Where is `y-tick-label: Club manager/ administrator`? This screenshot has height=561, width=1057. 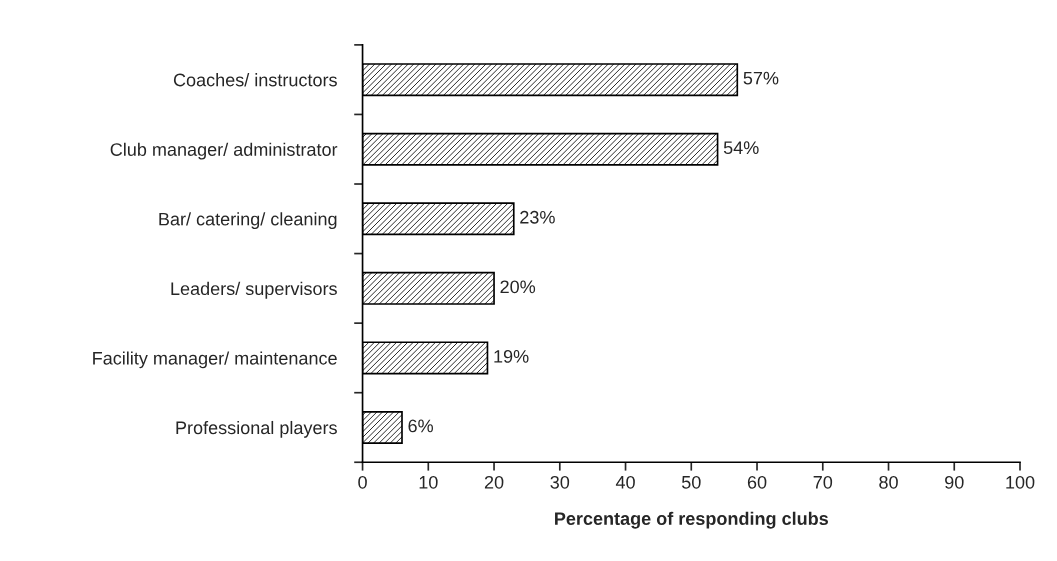 y-tick-label: Club manager/ administrator is located at coordinates (224, 151).